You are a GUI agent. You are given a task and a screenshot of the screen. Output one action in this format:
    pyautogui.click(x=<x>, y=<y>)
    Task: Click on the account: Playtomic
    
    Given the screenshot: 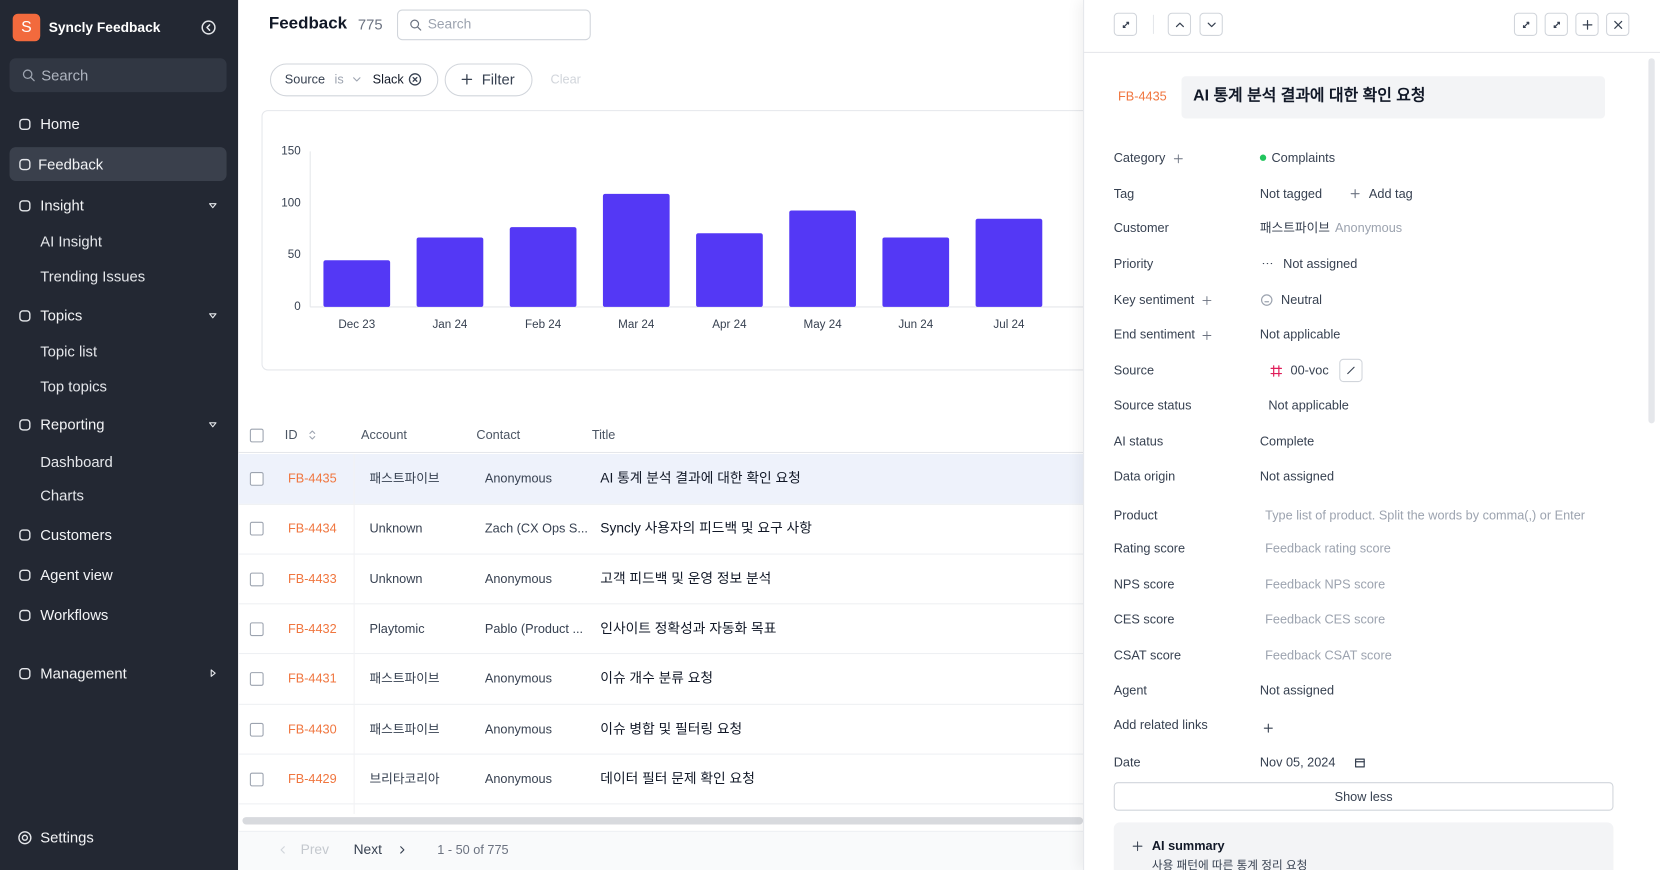 What is the action you would take?
    pyautogui.click(x=397, y=628)
    